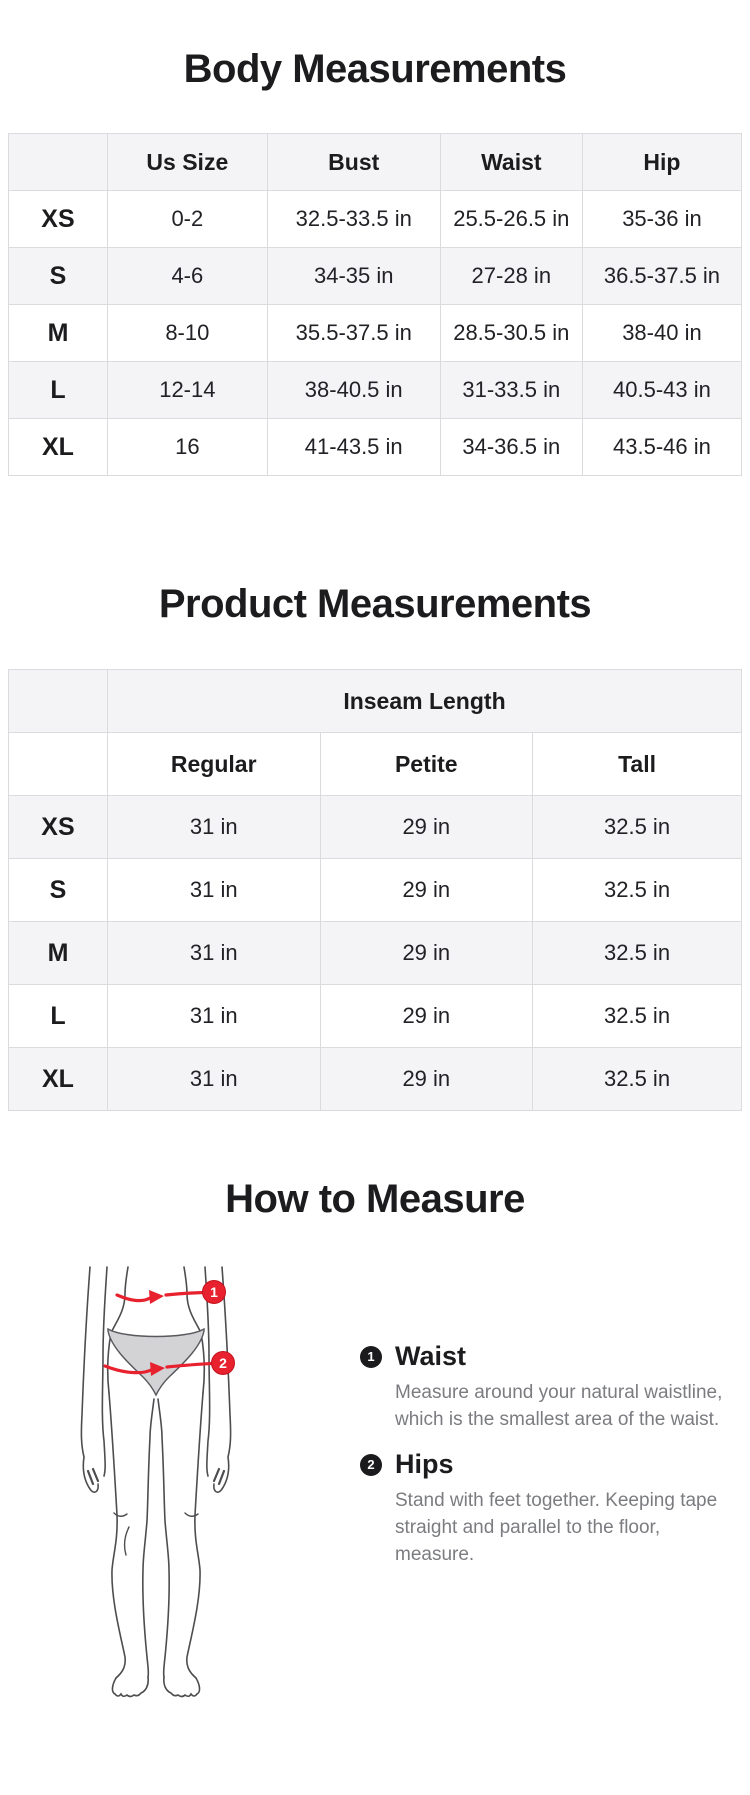 This screenshot has width=750, height=1795. Describe the element at coordinates (511, 276) in the screenshot. I see `waist-value: 27-28 in` at that location.